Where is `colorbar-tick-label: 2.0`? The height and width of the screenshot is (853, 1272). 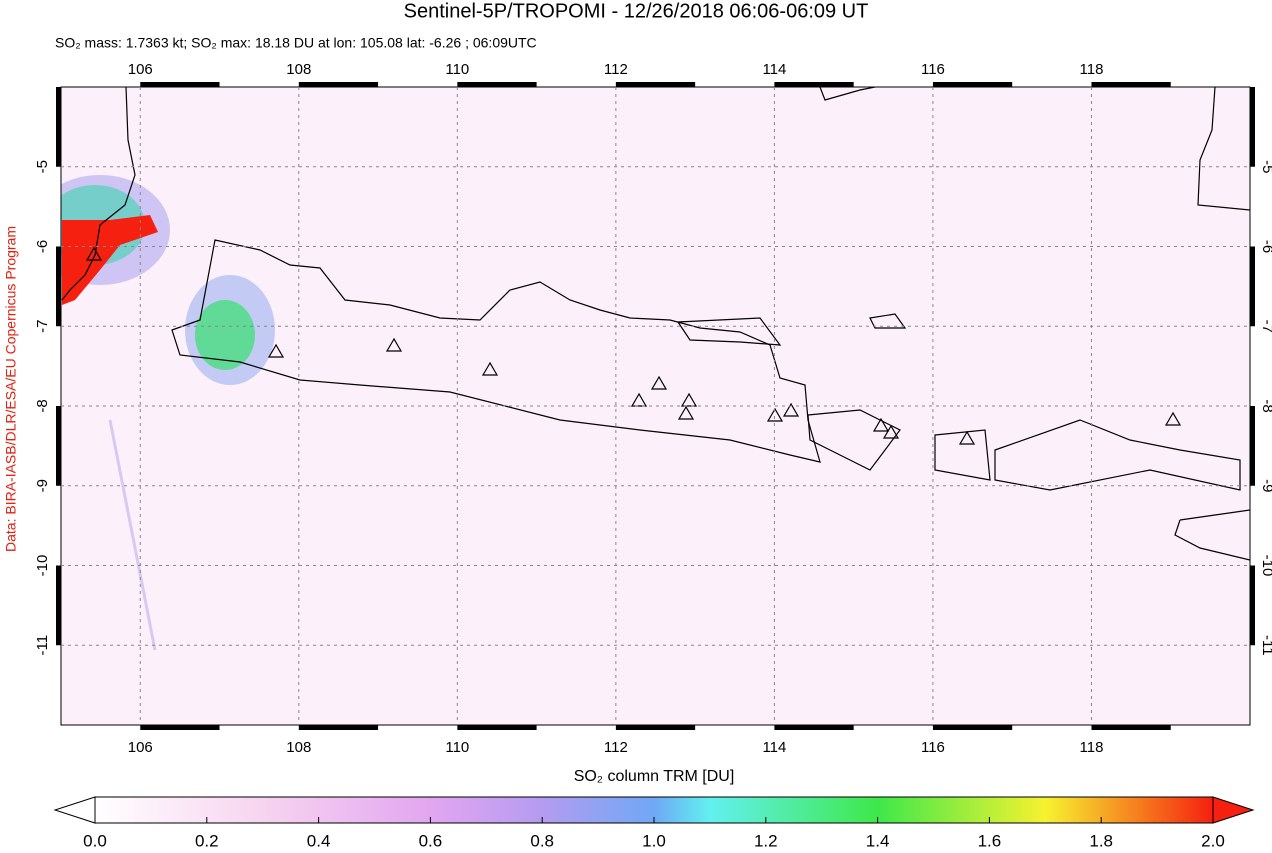
colorbar-tick-label: 2.0 is located at coordinates (1213, 840).